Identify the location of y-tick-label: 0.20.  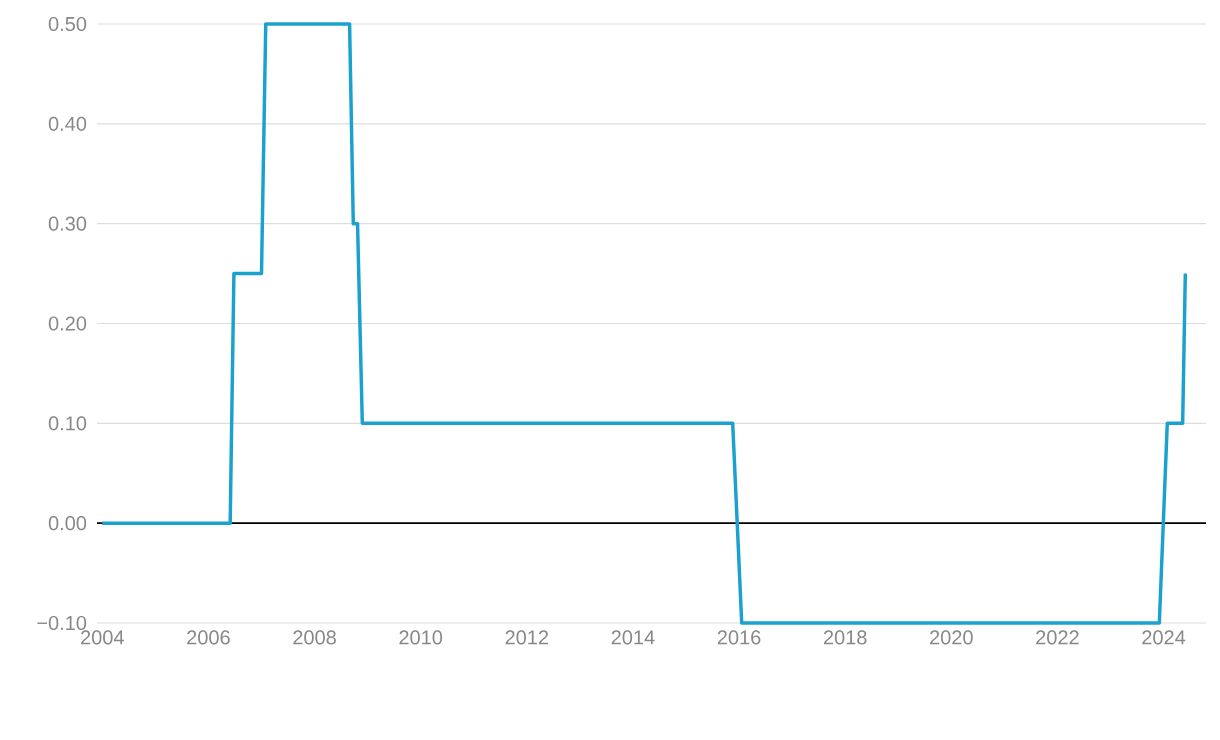
(67, 323).